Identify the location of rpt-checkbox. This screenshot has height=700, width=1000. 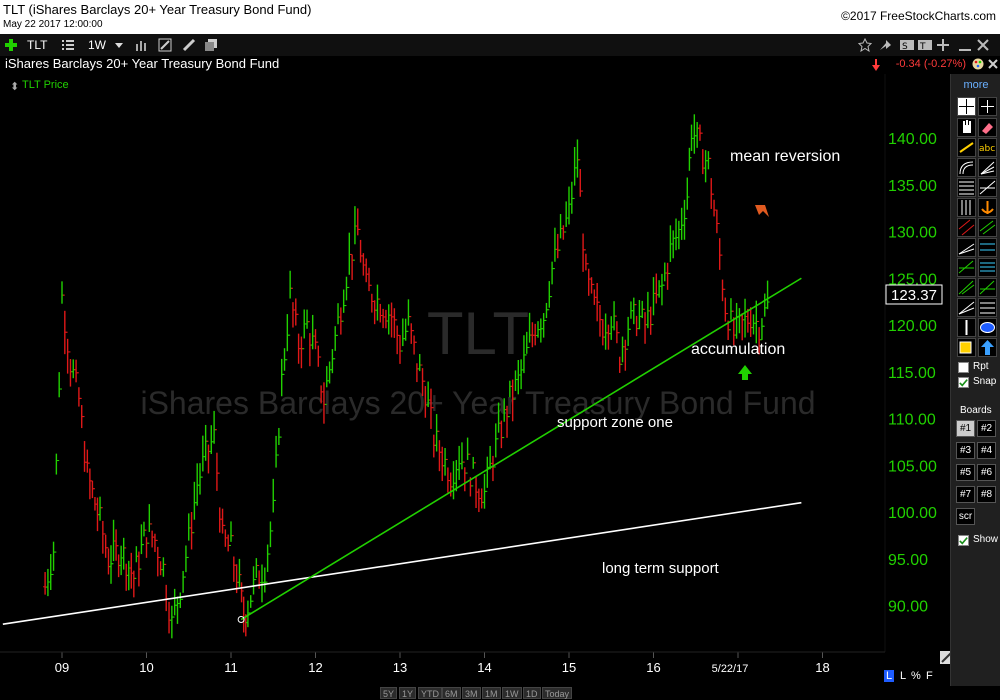
(963, 367).